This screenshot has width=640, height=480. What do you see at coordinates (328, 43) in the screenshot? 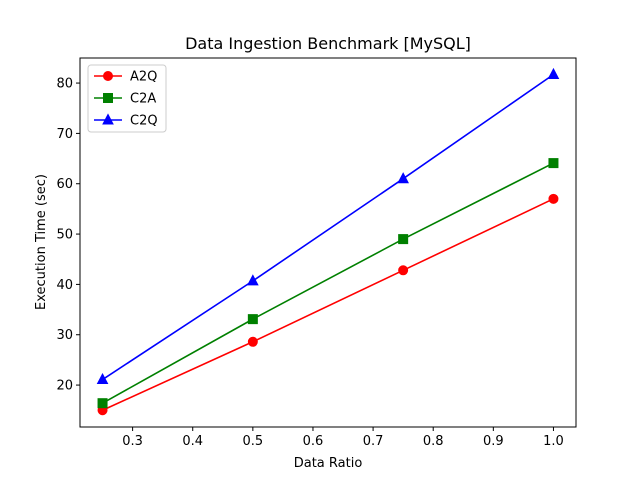
I see `chart-title: Data Ingestion Benchmark [MySQL]` at bounding box center [328, 43].